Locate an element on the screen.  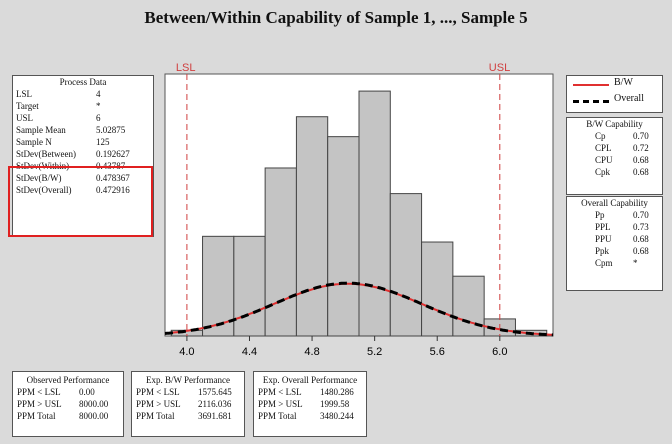
exp-bw-performance-row: PPM Total 3691.681 is located at coordinates (188, 416).